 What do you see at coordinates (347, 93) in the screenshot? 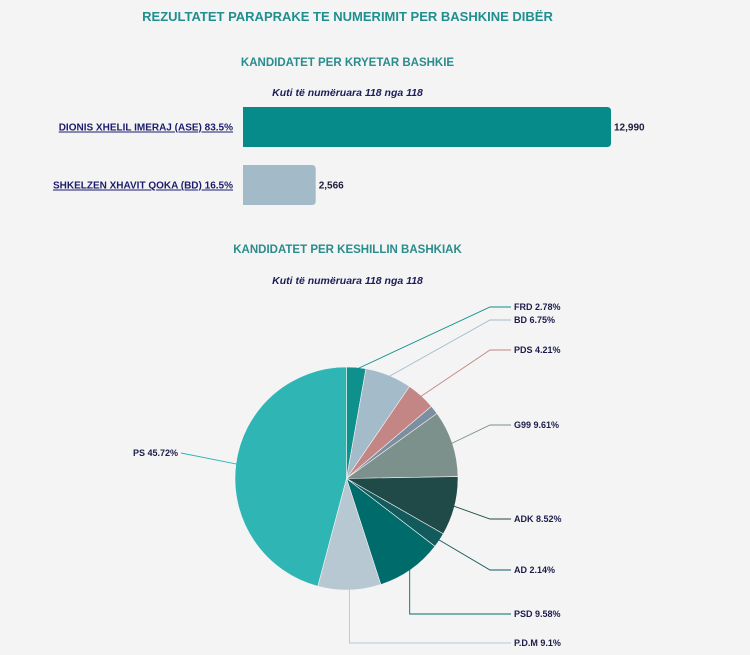
I see `mayor-chart-subtitle: Kuti të numëruara 118 nga 118` at bounding box center [347, 93].